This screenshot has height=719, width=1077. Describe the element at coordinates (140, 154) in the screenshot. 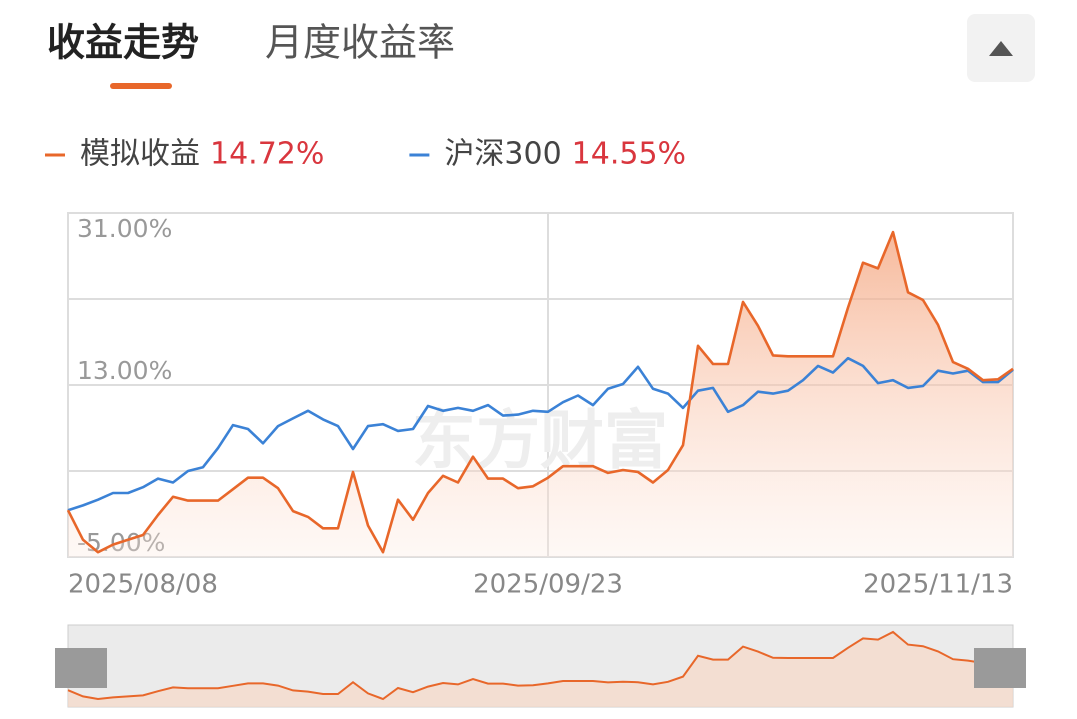

I see `legend-label: 模拟收益` at that location.